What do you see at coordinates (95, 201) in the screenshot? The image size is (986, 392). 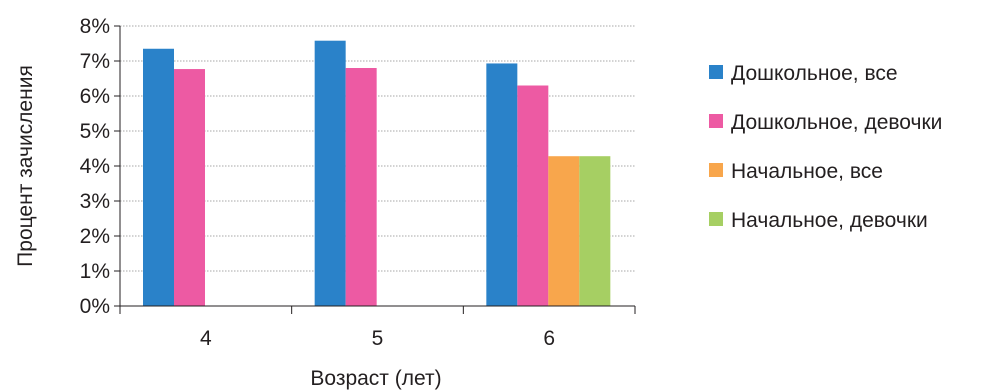 I see `y-tick-label: 3%` at bounding box center [95, 201].